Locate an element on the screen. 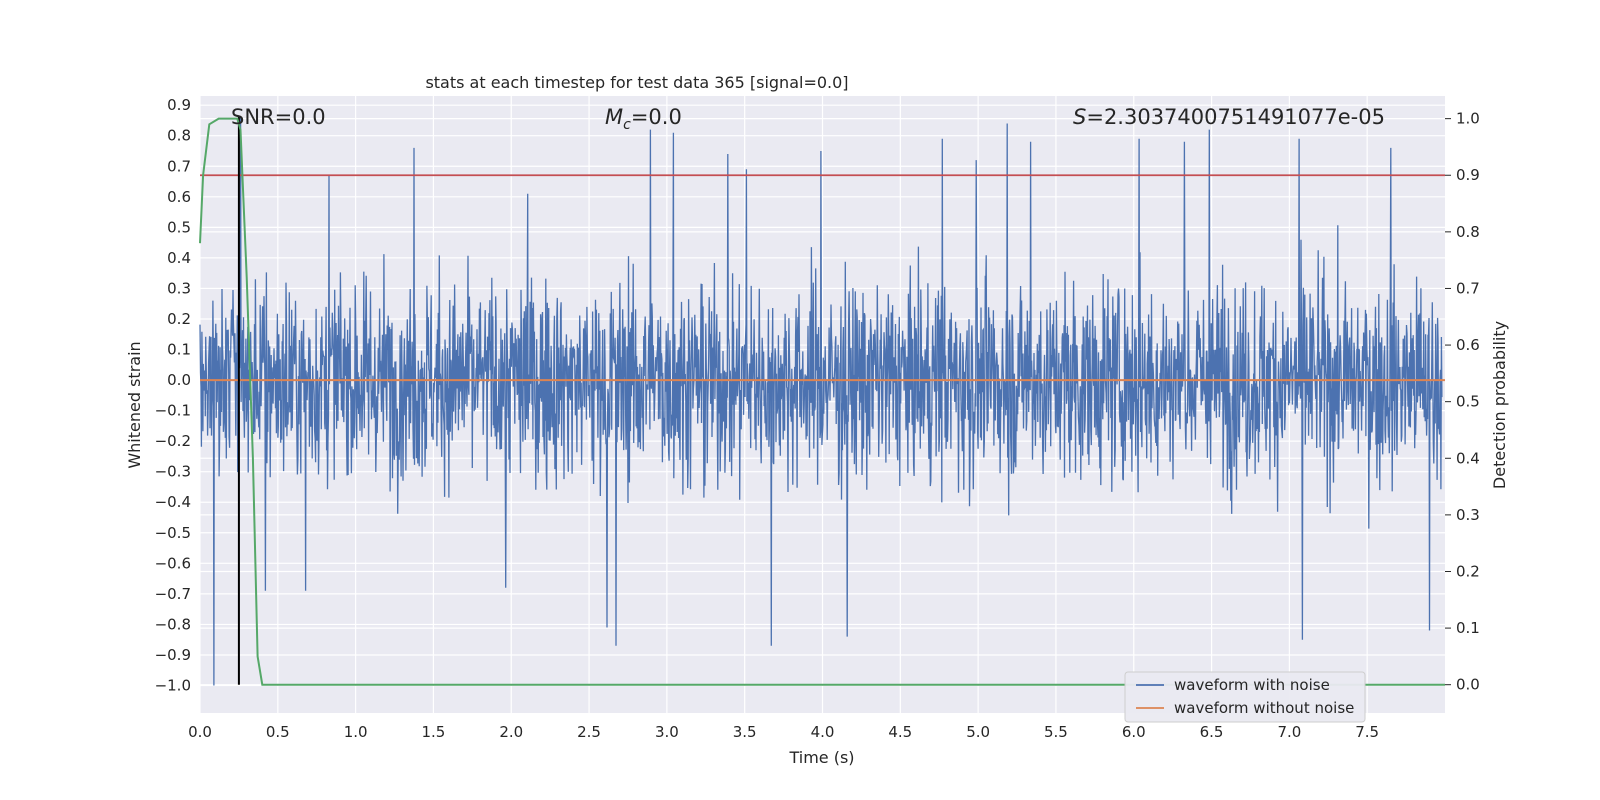  y2-tick-label: 0.1 is located at coordinates (1468, 628).